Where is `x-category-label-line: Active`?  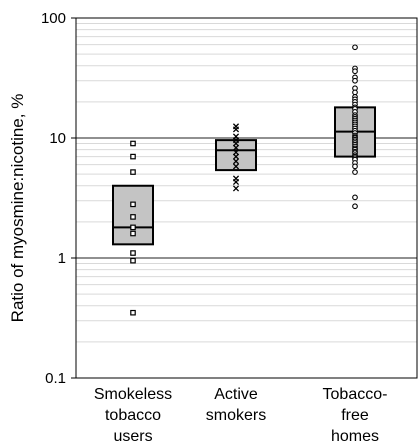 x-category-label-line: Active is located at coordinates (236, 394).